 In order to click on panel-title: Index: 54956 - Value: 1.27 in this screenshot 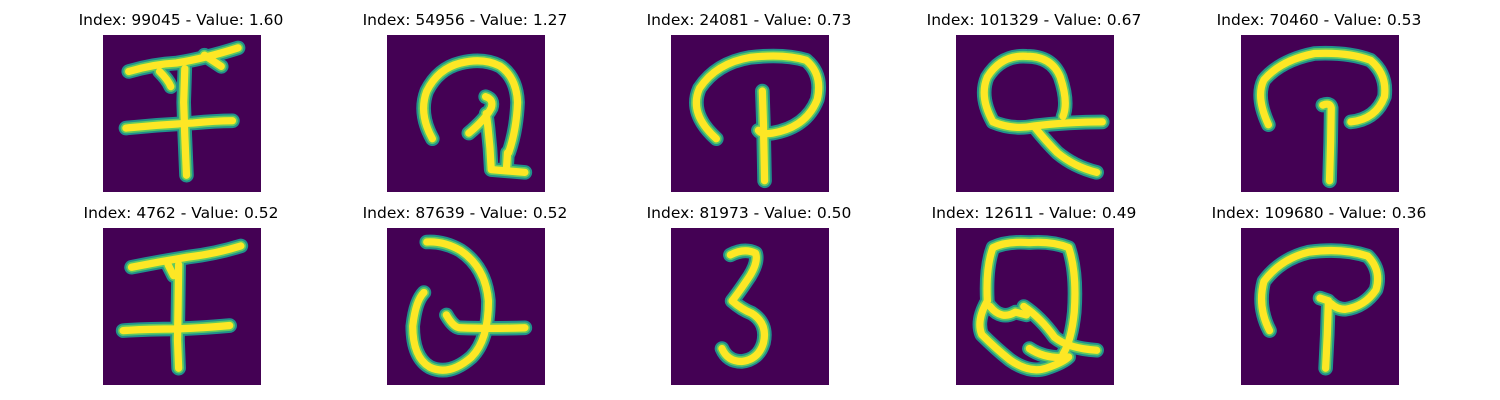, I will do `click(465, 20)`.